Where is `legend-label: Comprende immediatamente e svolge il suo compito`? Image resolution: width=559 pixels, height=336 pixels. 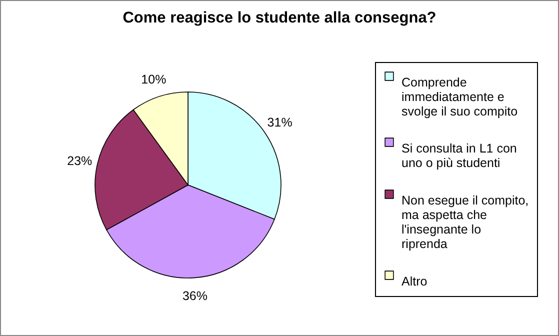
legend-label: Comprende immediatamente e svolge il suo compito is located at coordinates (460, 96).